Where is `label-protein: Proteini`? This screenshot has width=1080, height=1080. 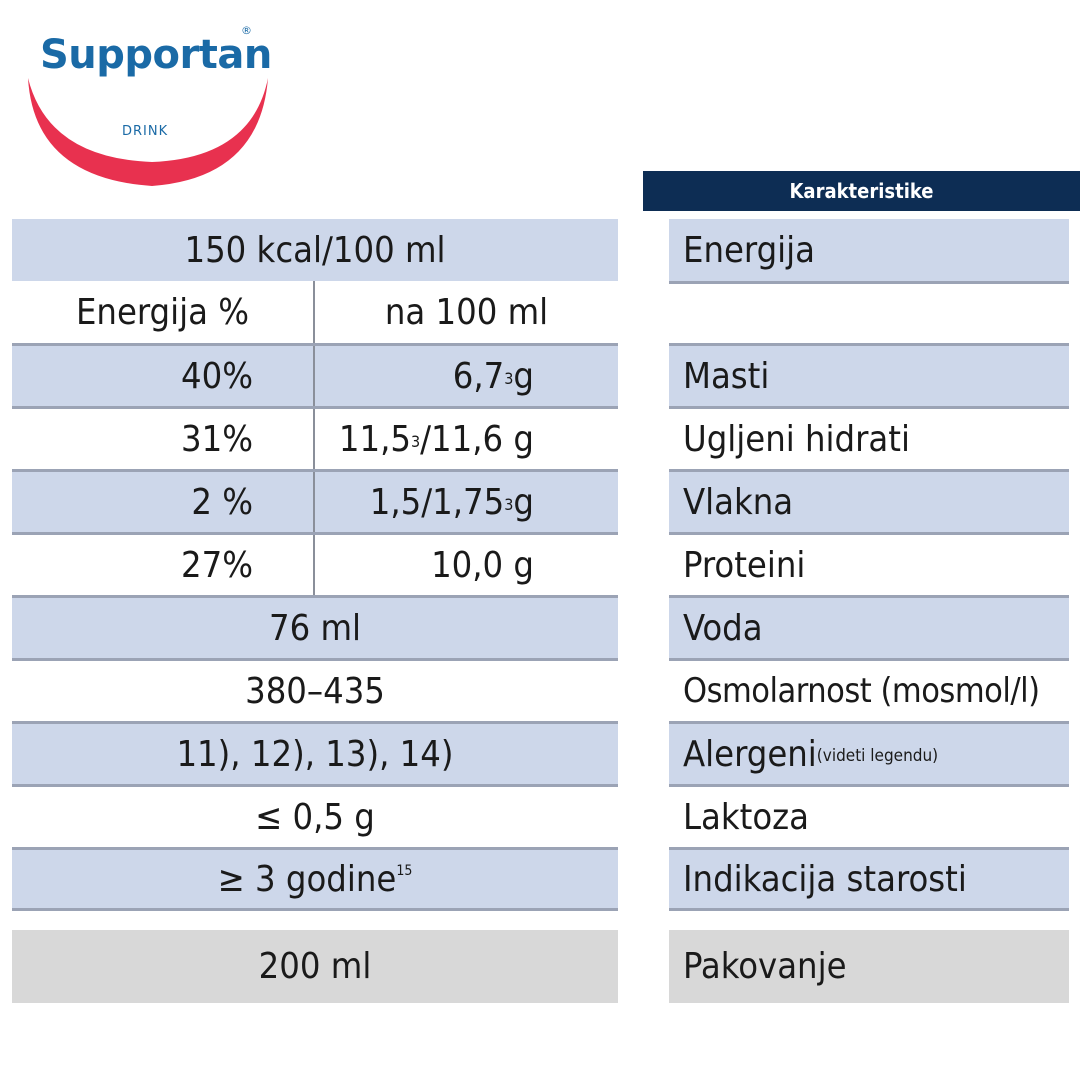
label-protein: Proteini is located at coordinates (869, 565).